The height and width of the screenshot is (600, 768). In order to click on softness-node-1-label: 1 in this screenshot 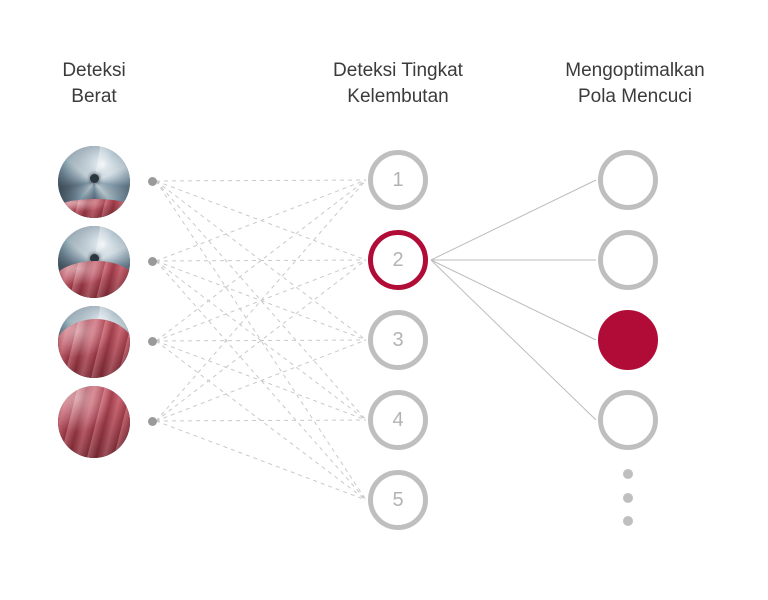, I will do `click(398, 180)`.